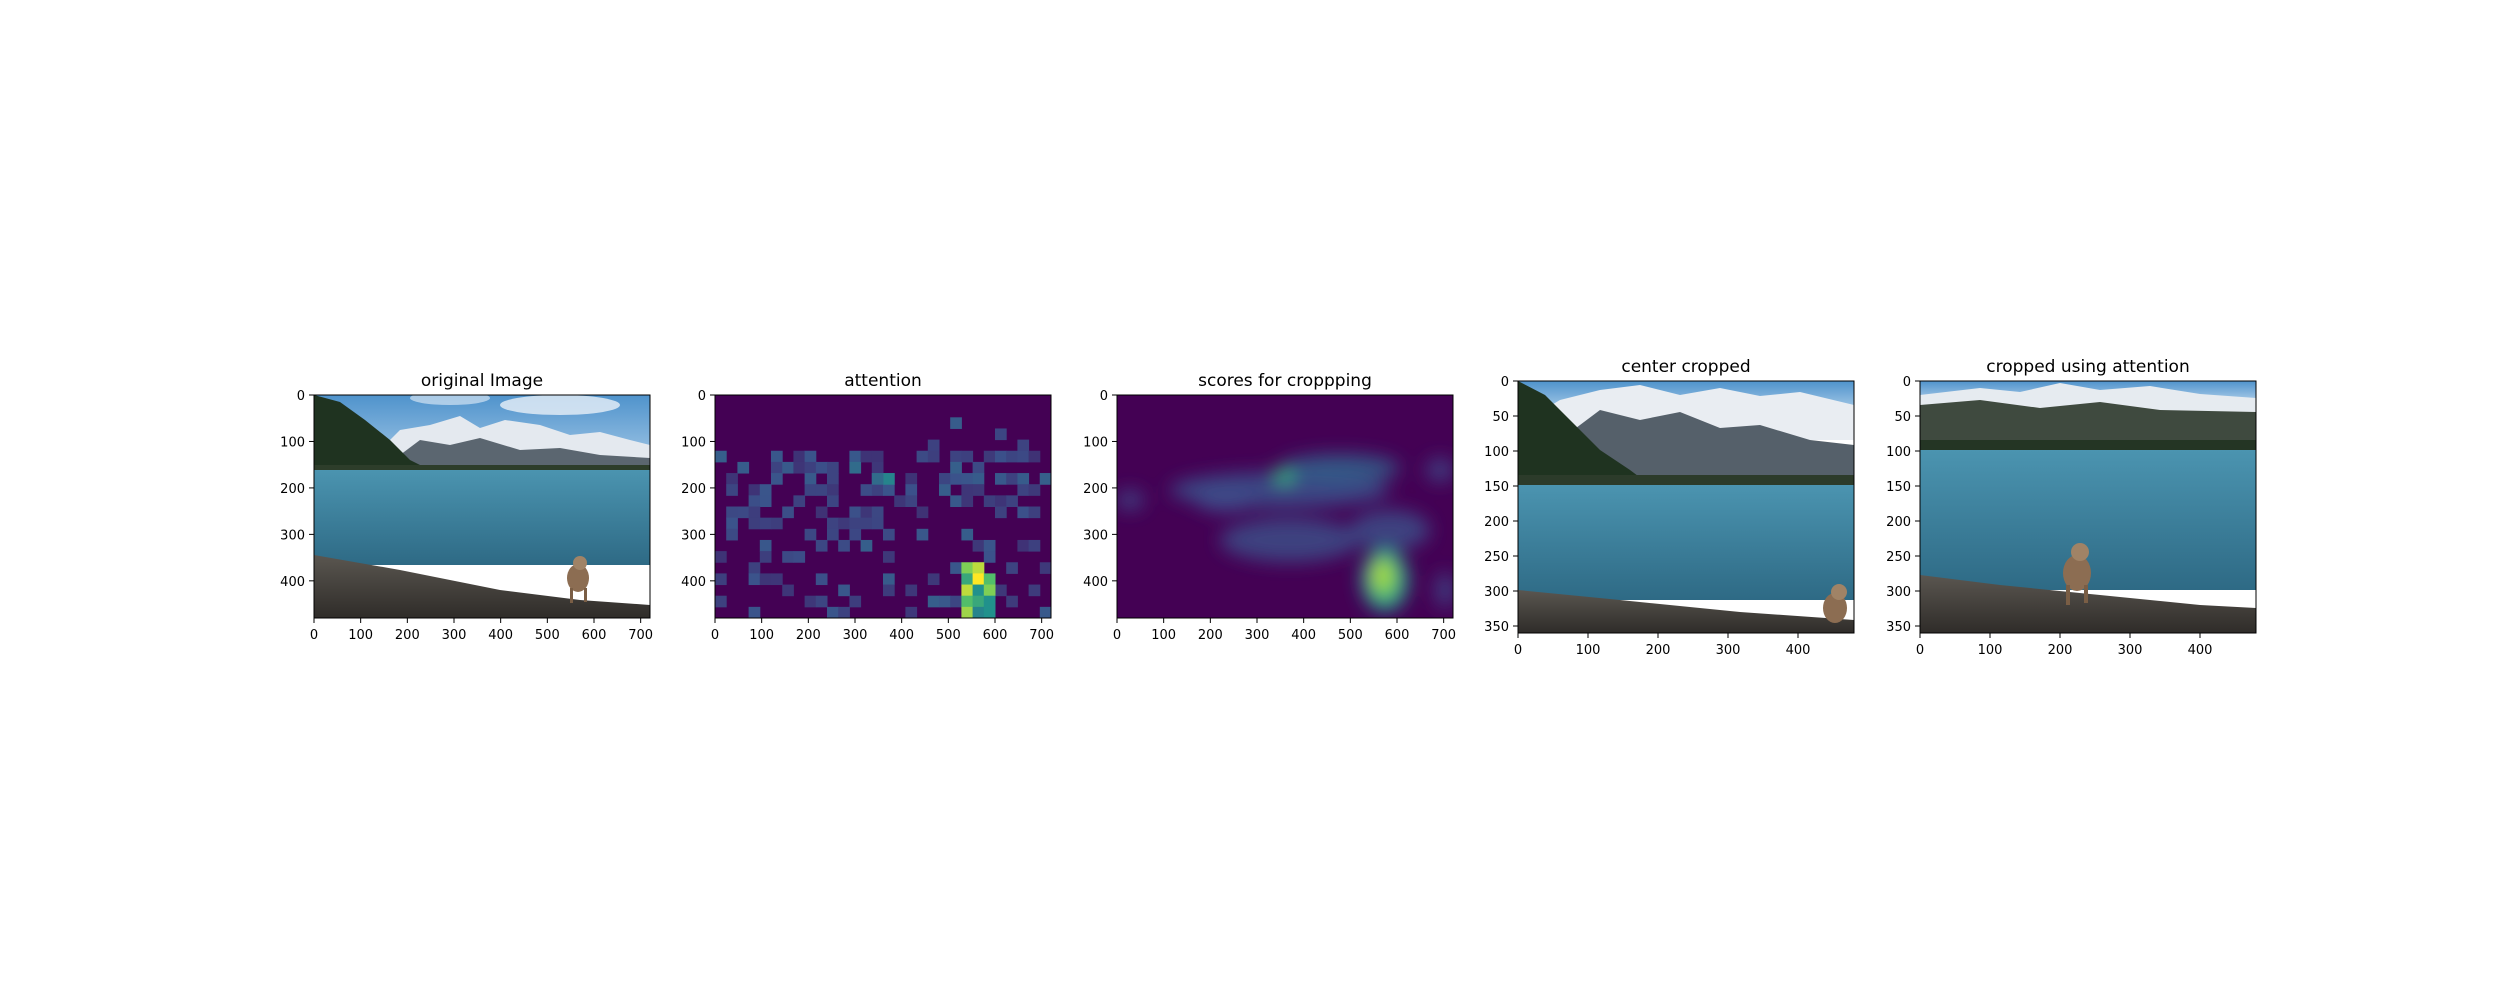  Describe the element at coordinates (1907, 382) in the screenshot. I see `y-tick-label: 0` at that location.